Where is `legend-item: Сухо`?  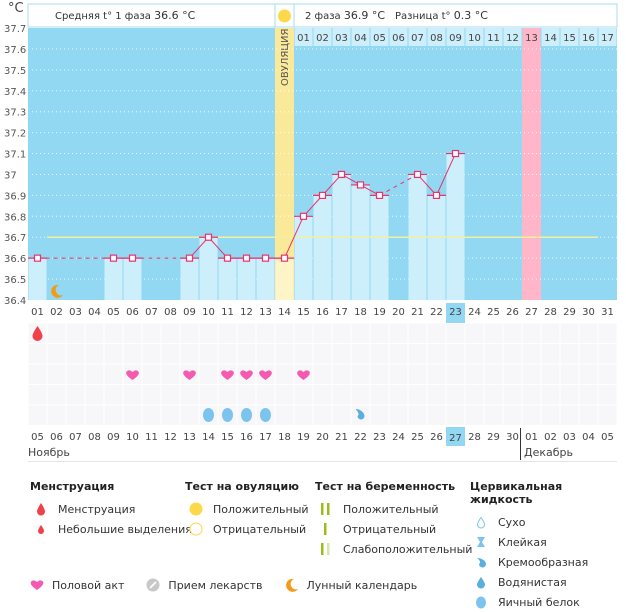 legend-item: Сухо is located at coordinates (512, 522).